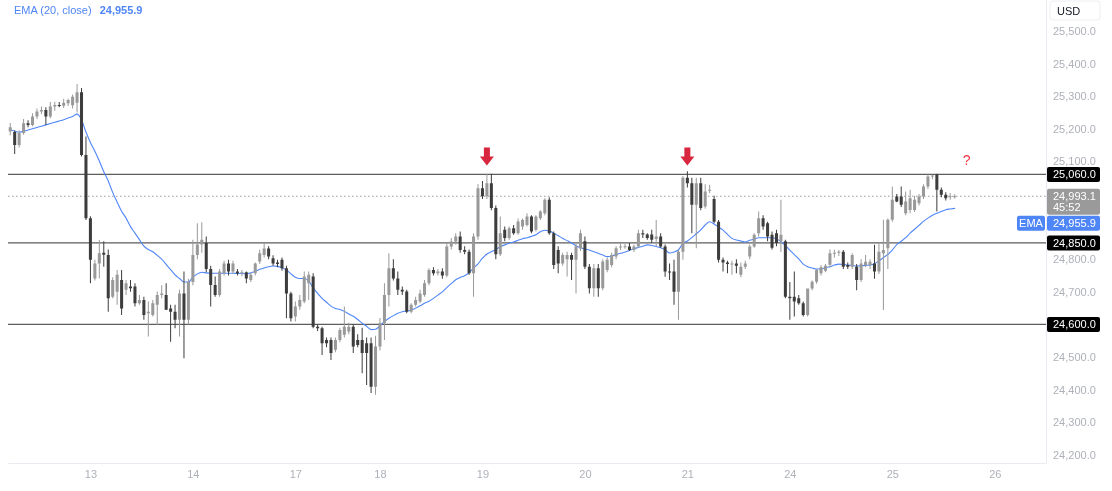 This screenshot has height=491, width=1112. Describe the element at coordinates (121, 10) in the screenshot. I see `annotation: 24,955.9` at that location.